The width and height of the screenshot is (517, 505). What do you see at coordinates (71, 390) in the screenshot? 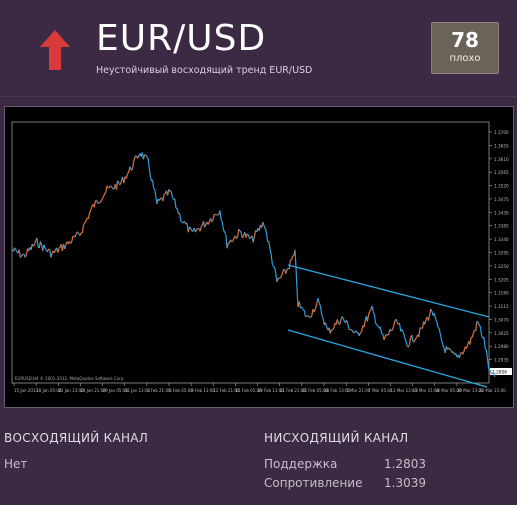
I see `time-tick-label: 22 Jan 13:00` at bounding box center [71, 390].